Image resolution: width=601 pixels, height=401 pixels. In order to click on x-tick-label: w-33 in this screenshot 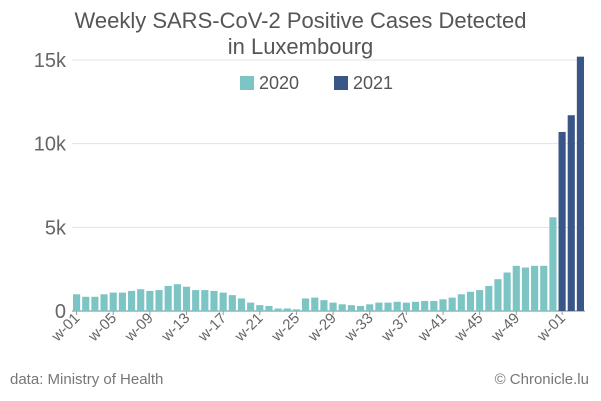, I will do `click(359, 328)`.